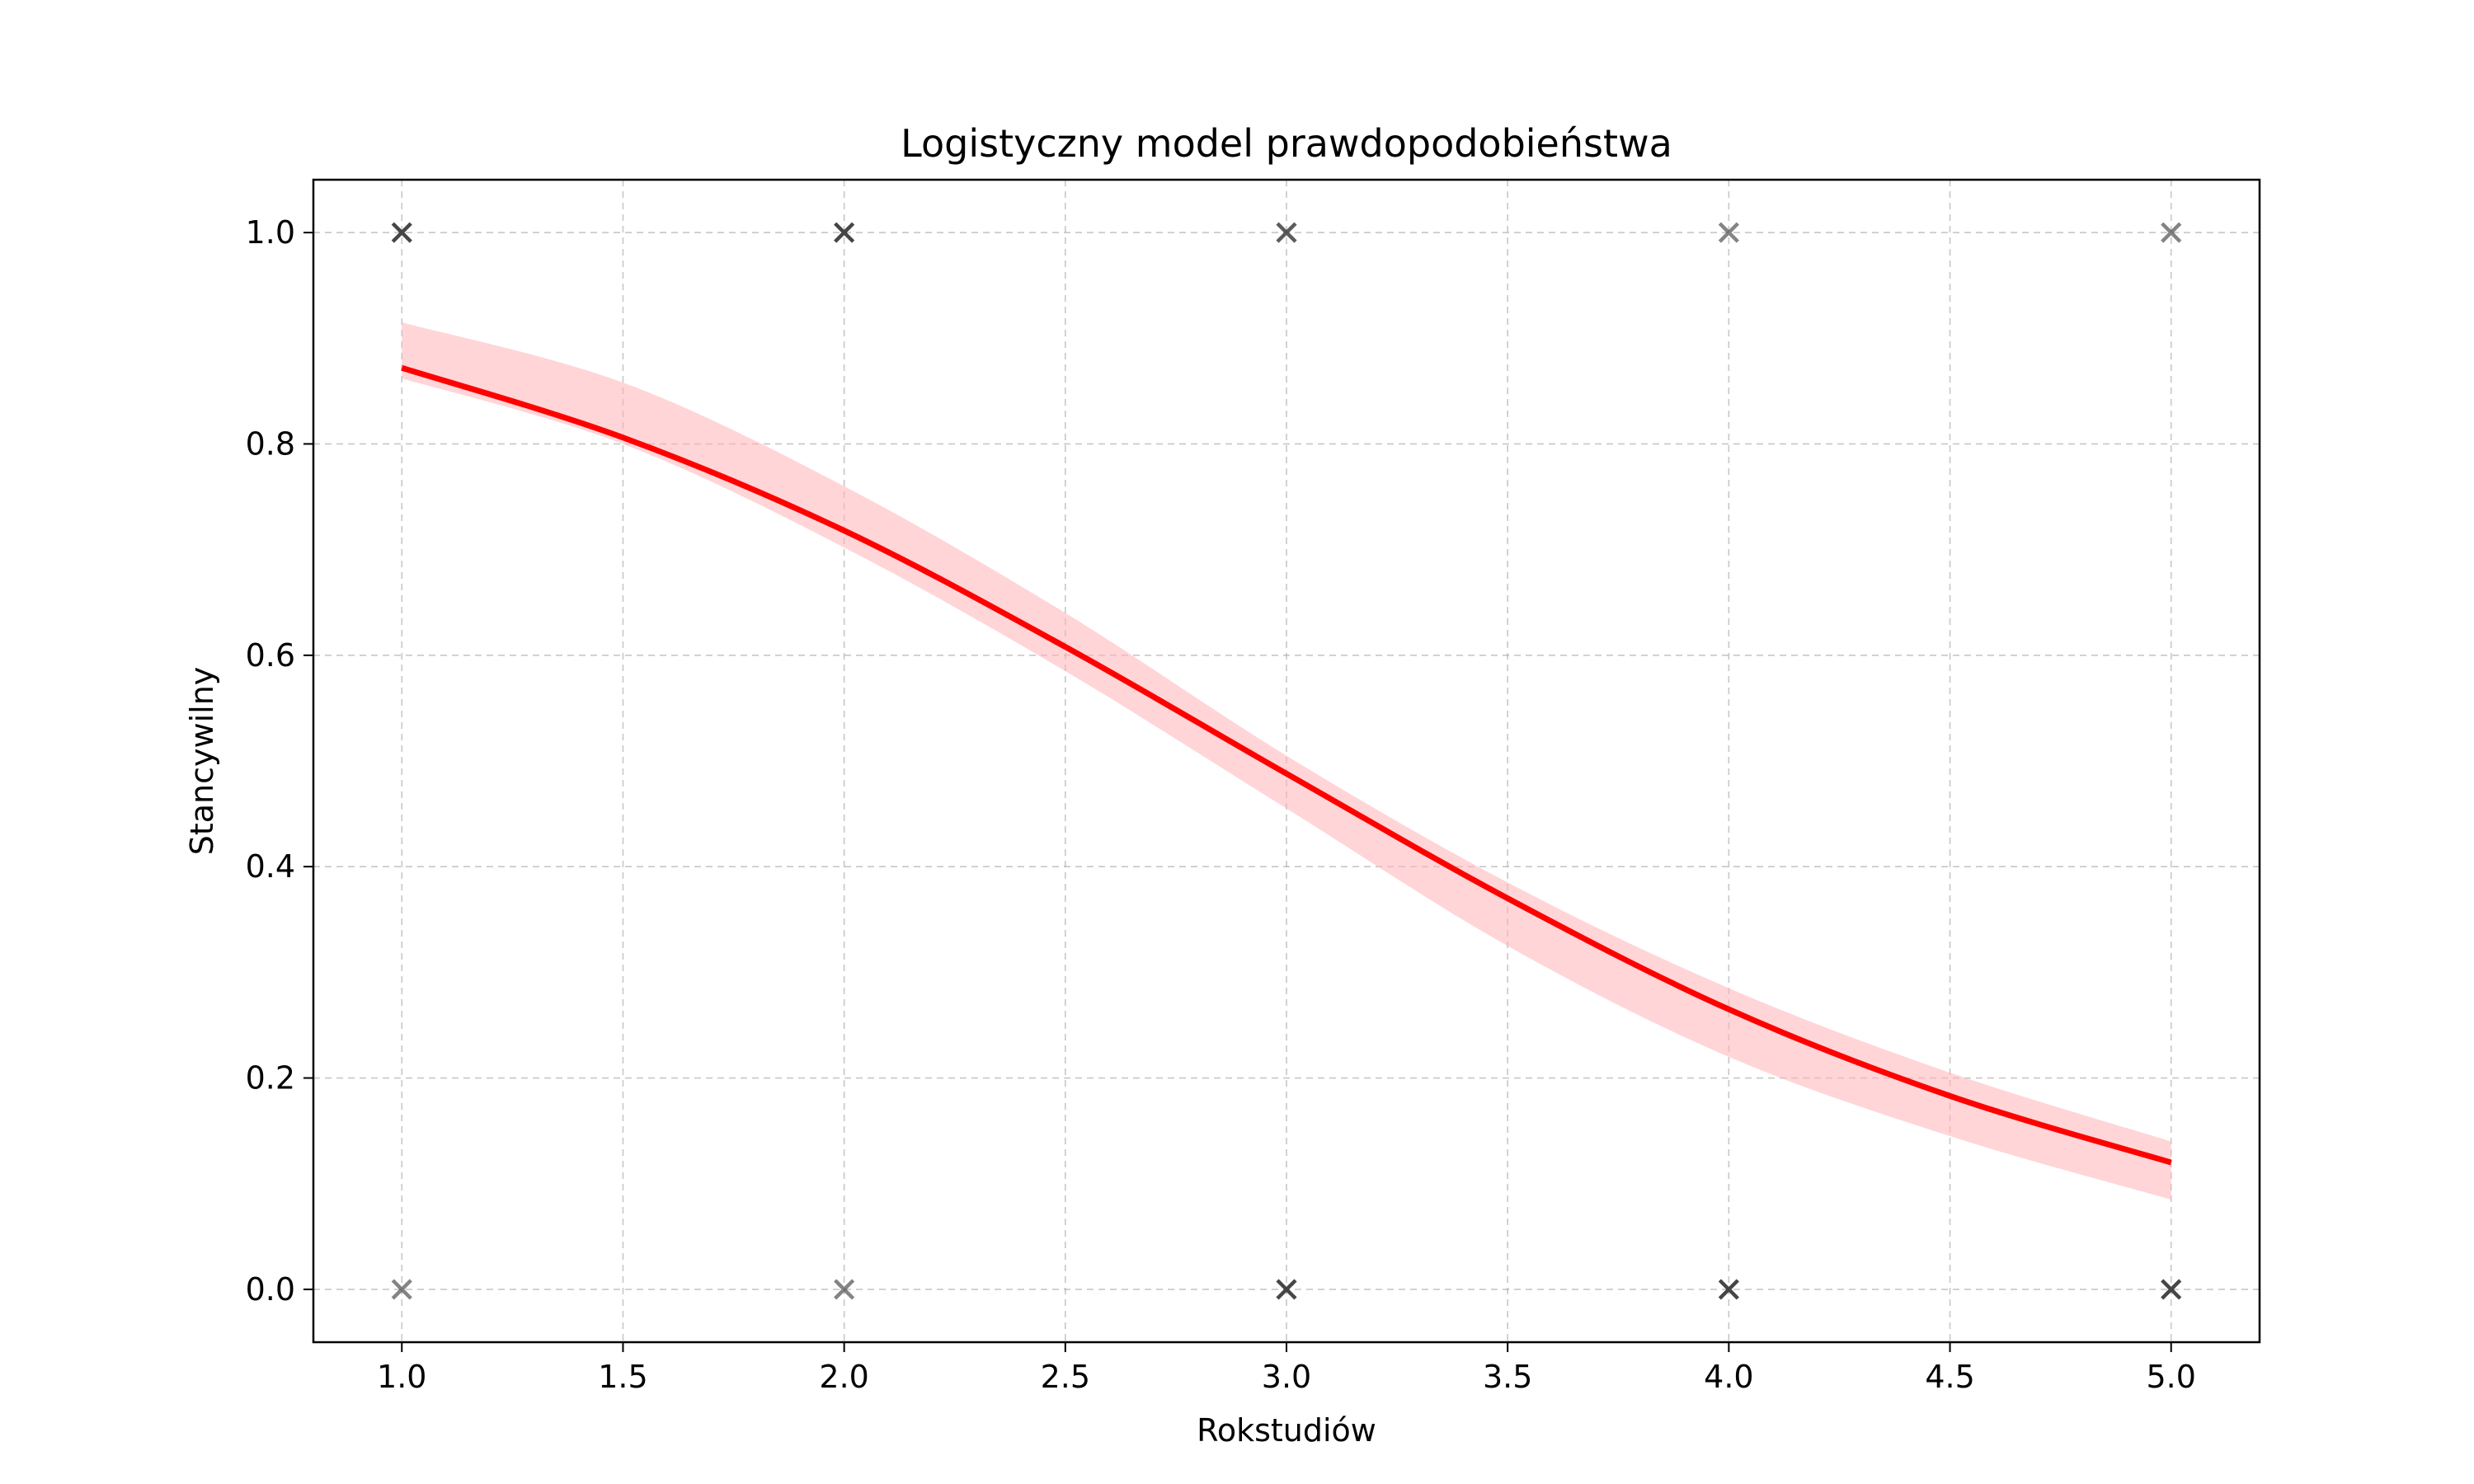 Image resolution: width=2474 pixels, height=1484 pixels. Describe the element at coordinates (270, 1289) in the screenshot. I see `y-tick-label-0: 0.0` at that location.